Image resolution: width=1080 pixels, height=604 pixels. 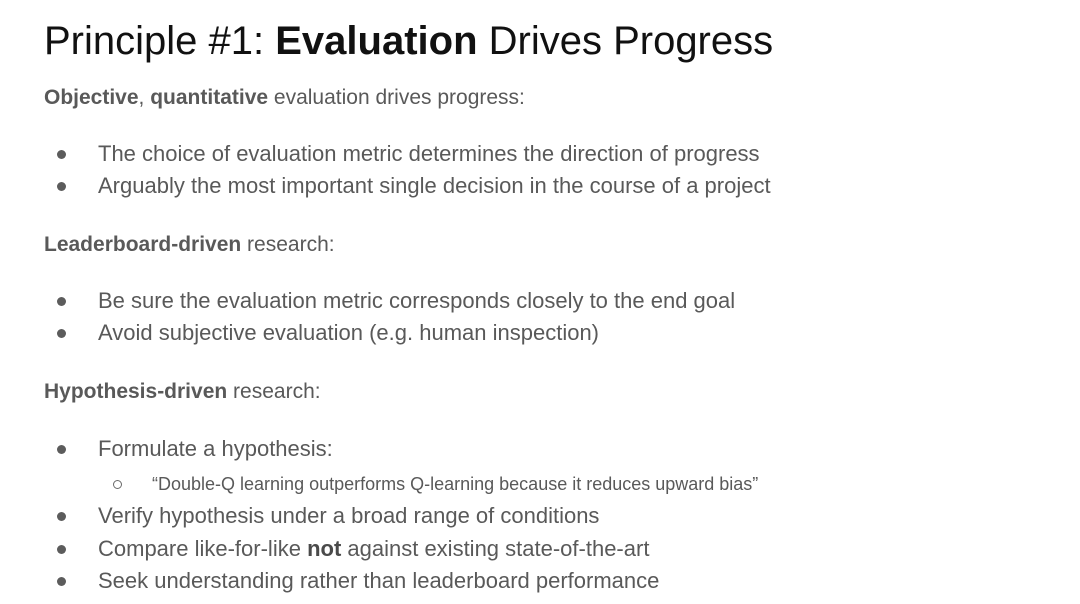 I want to click on title-bold: Evaluation, so click(x=376, y=41).